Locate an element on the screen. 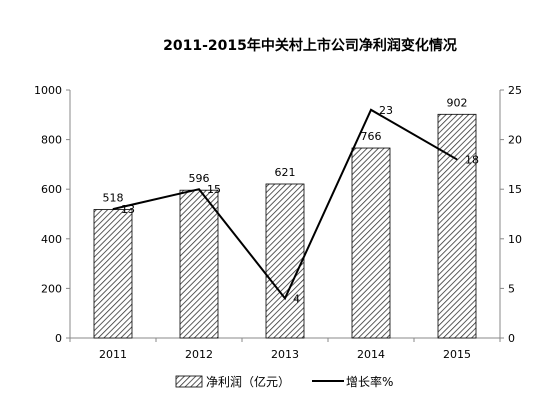 This screenshot has width=547, height=401. x-tick-label: 2011 is located at coordinates (113, 354).